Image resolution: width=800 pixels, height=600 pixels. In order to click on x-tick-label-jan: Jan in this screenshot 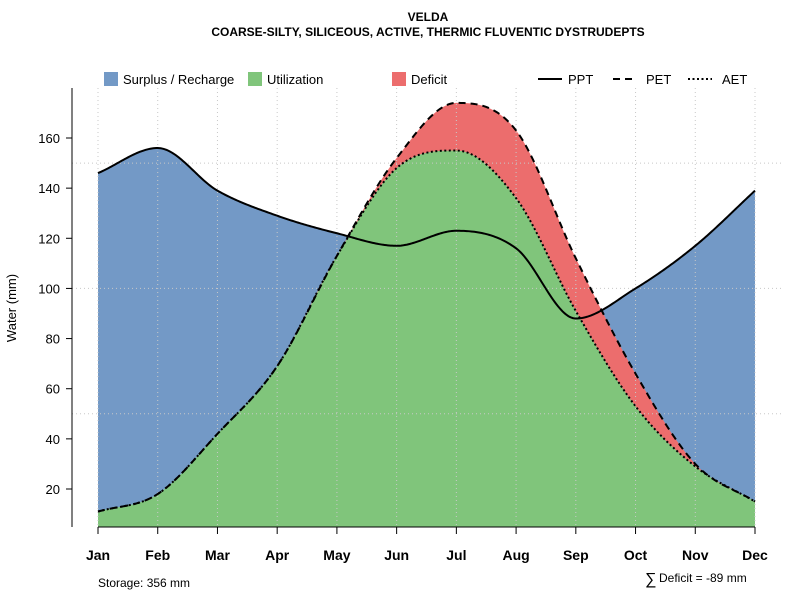, I will do `click(98, 555)`.